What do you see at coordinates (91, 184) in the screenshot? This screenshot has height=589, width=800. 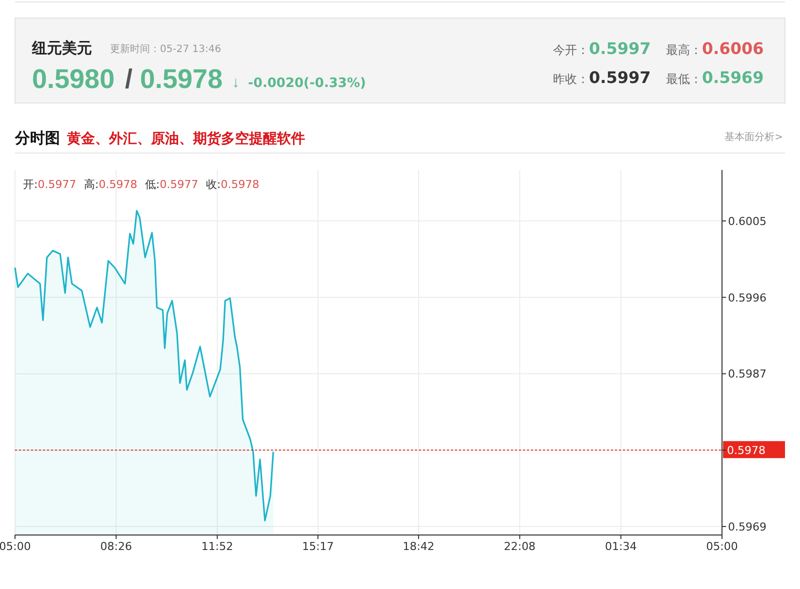 I see `text: 高:` at bounding box center [91, 184].